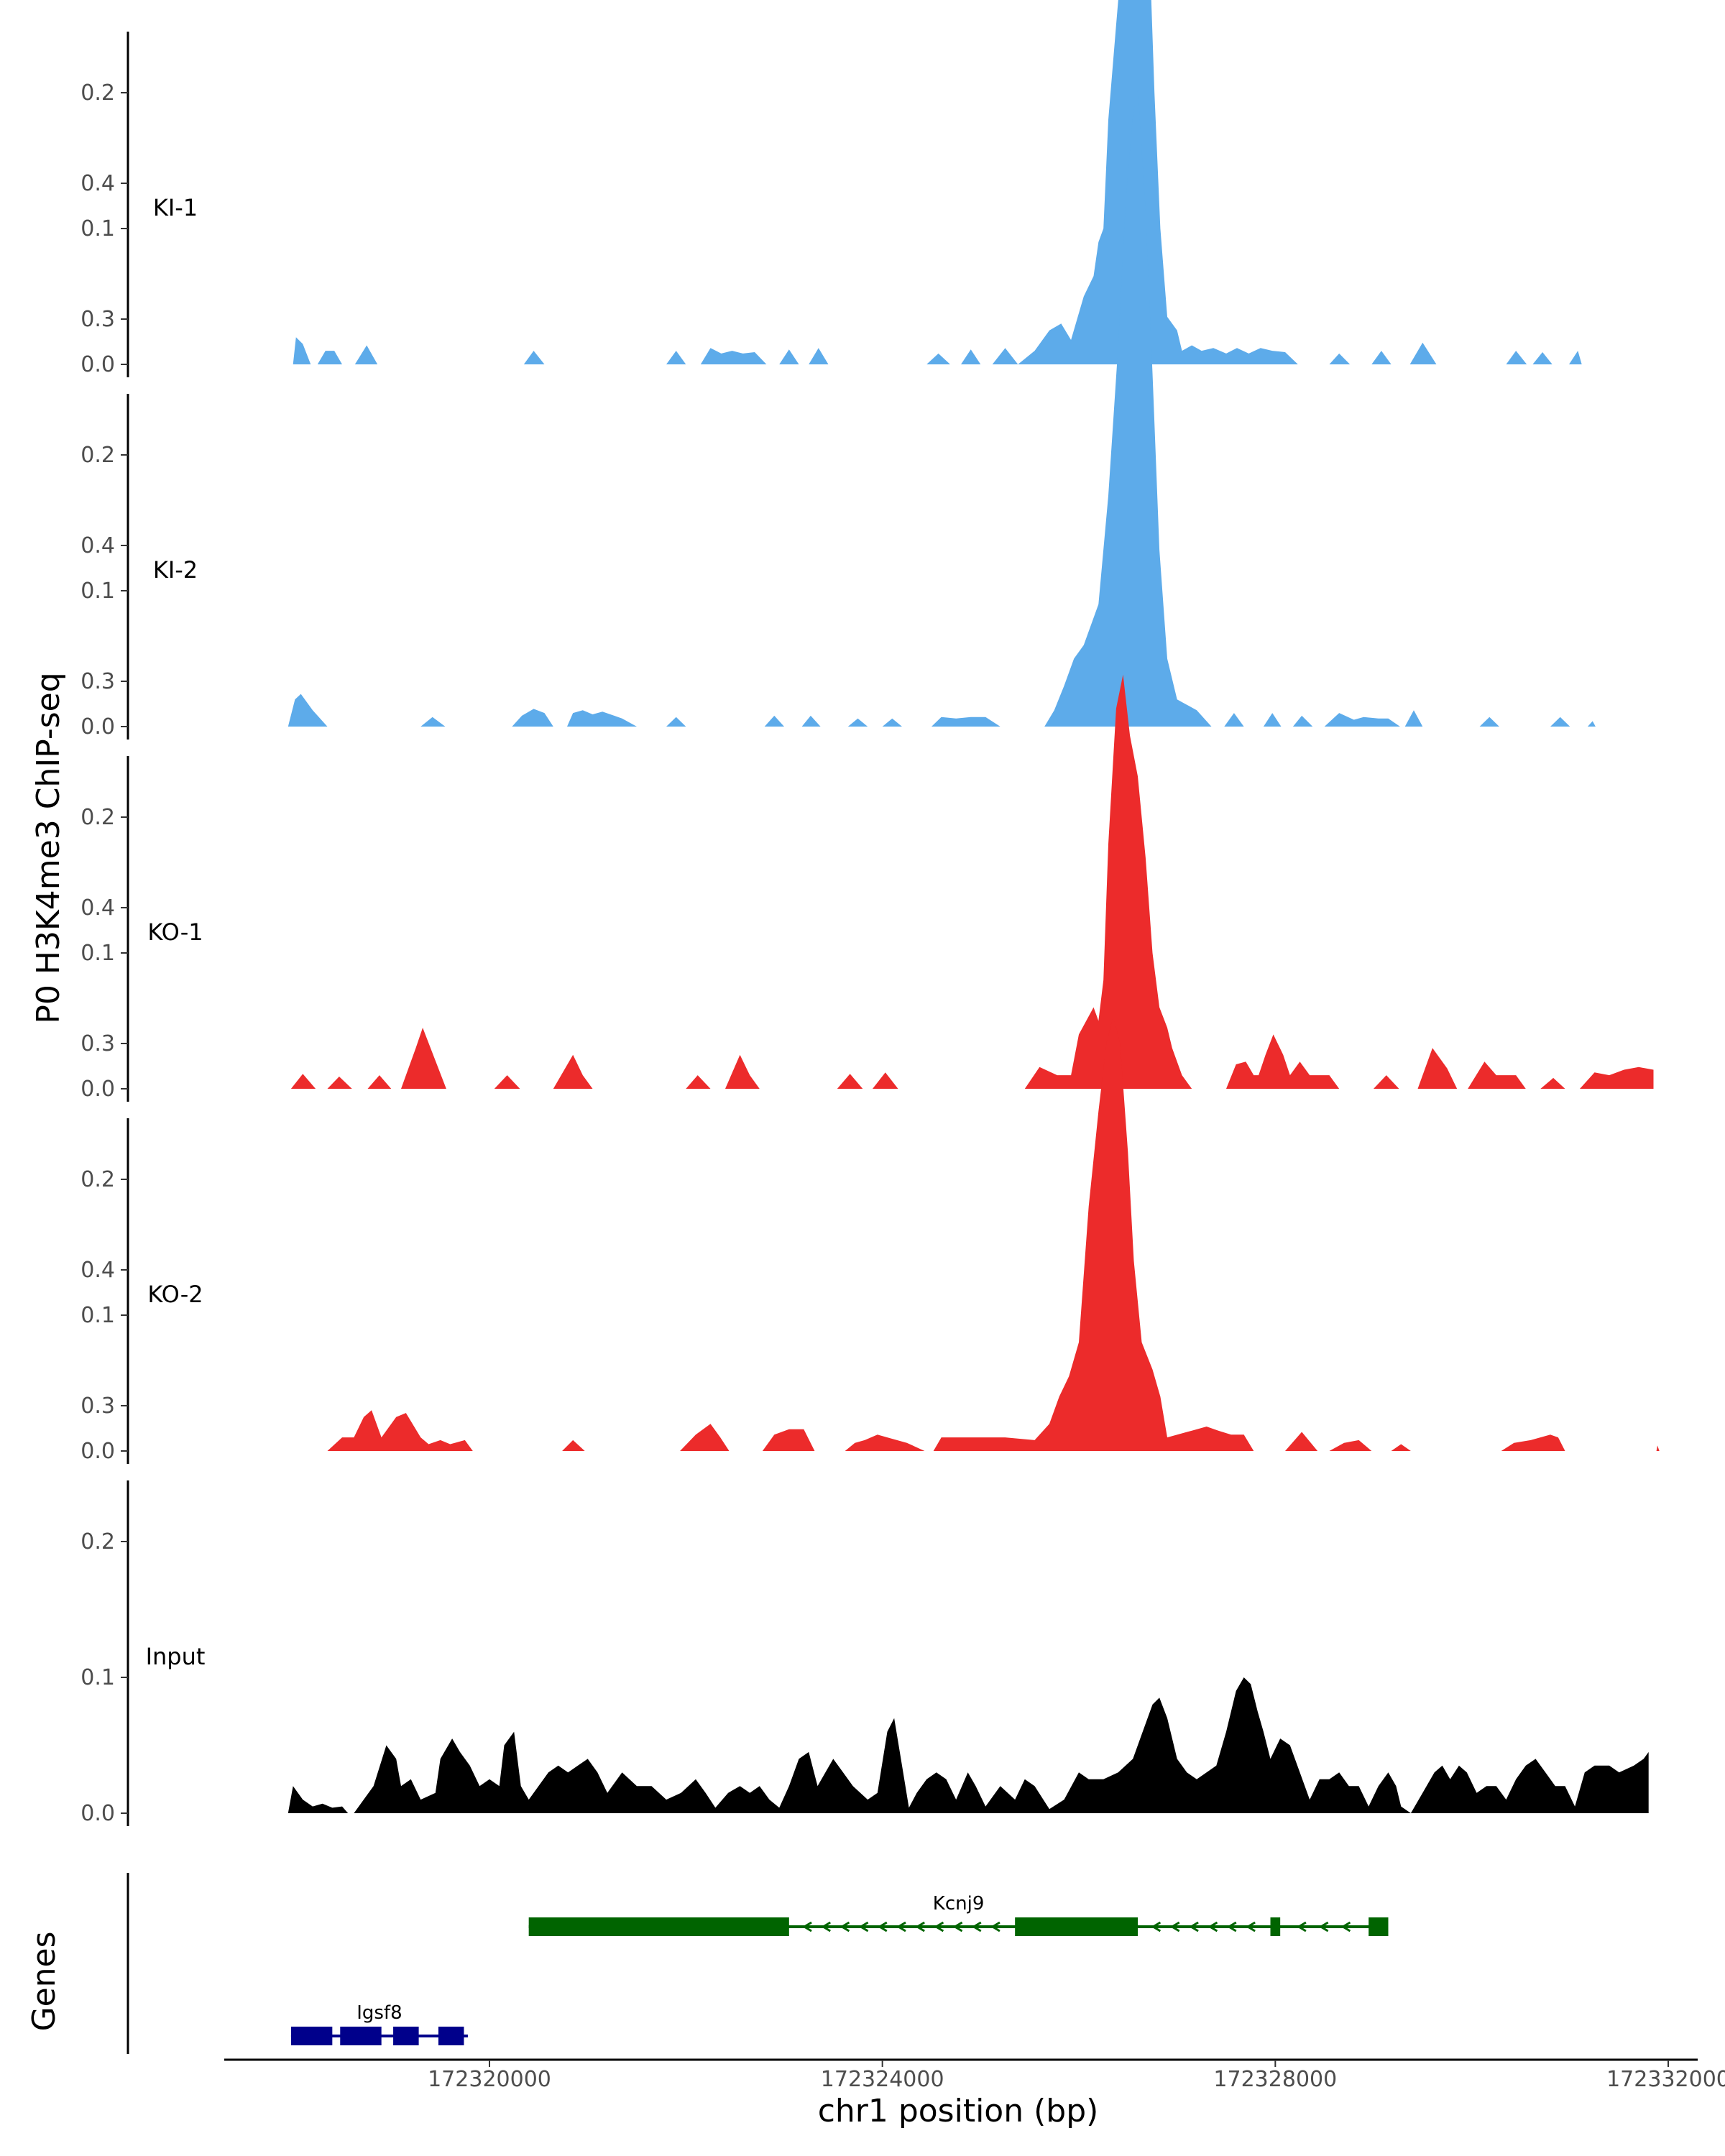 This screenshot has width=1725, height=2156. I want to click on y-tick-label: 0.1, so click(97, 229).